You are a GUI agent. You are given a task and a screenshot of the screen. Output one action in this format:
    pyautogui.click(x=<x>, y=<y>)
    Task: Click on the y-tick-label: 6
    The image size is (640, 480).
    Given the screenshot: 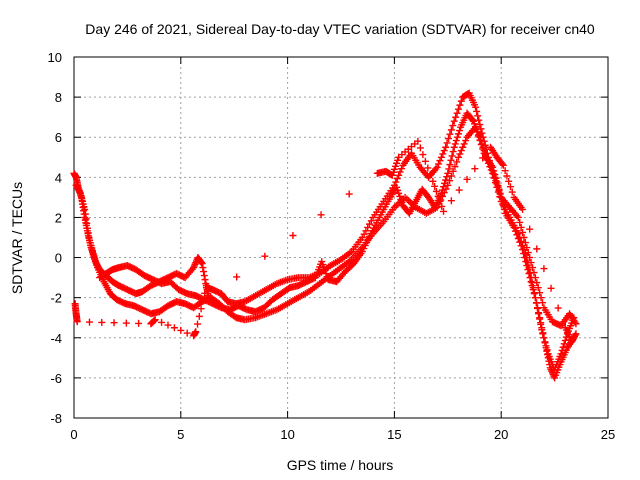 What is the action you would take?
    pyautogui.click(x=58, y=137)
    